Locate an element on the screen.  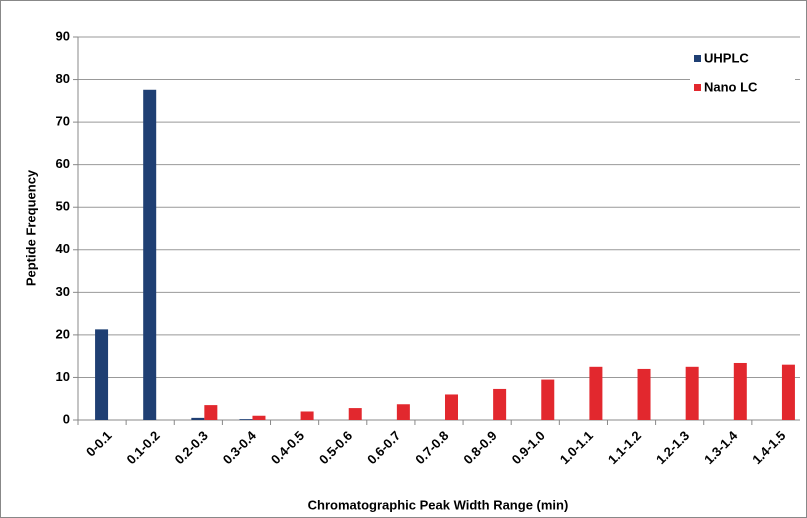
y-tick-label: 60 is located at coordinates (63, 163).